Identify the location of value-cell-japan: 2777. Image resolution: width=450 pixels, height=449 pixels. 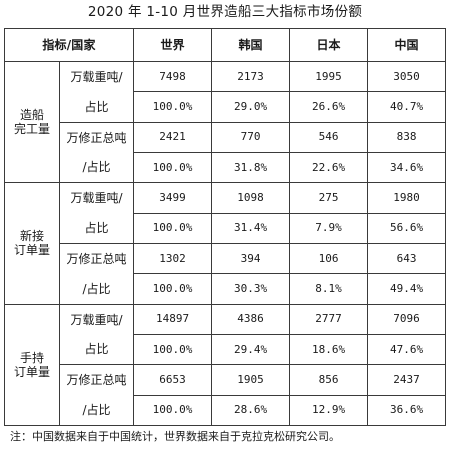
(329, 319).